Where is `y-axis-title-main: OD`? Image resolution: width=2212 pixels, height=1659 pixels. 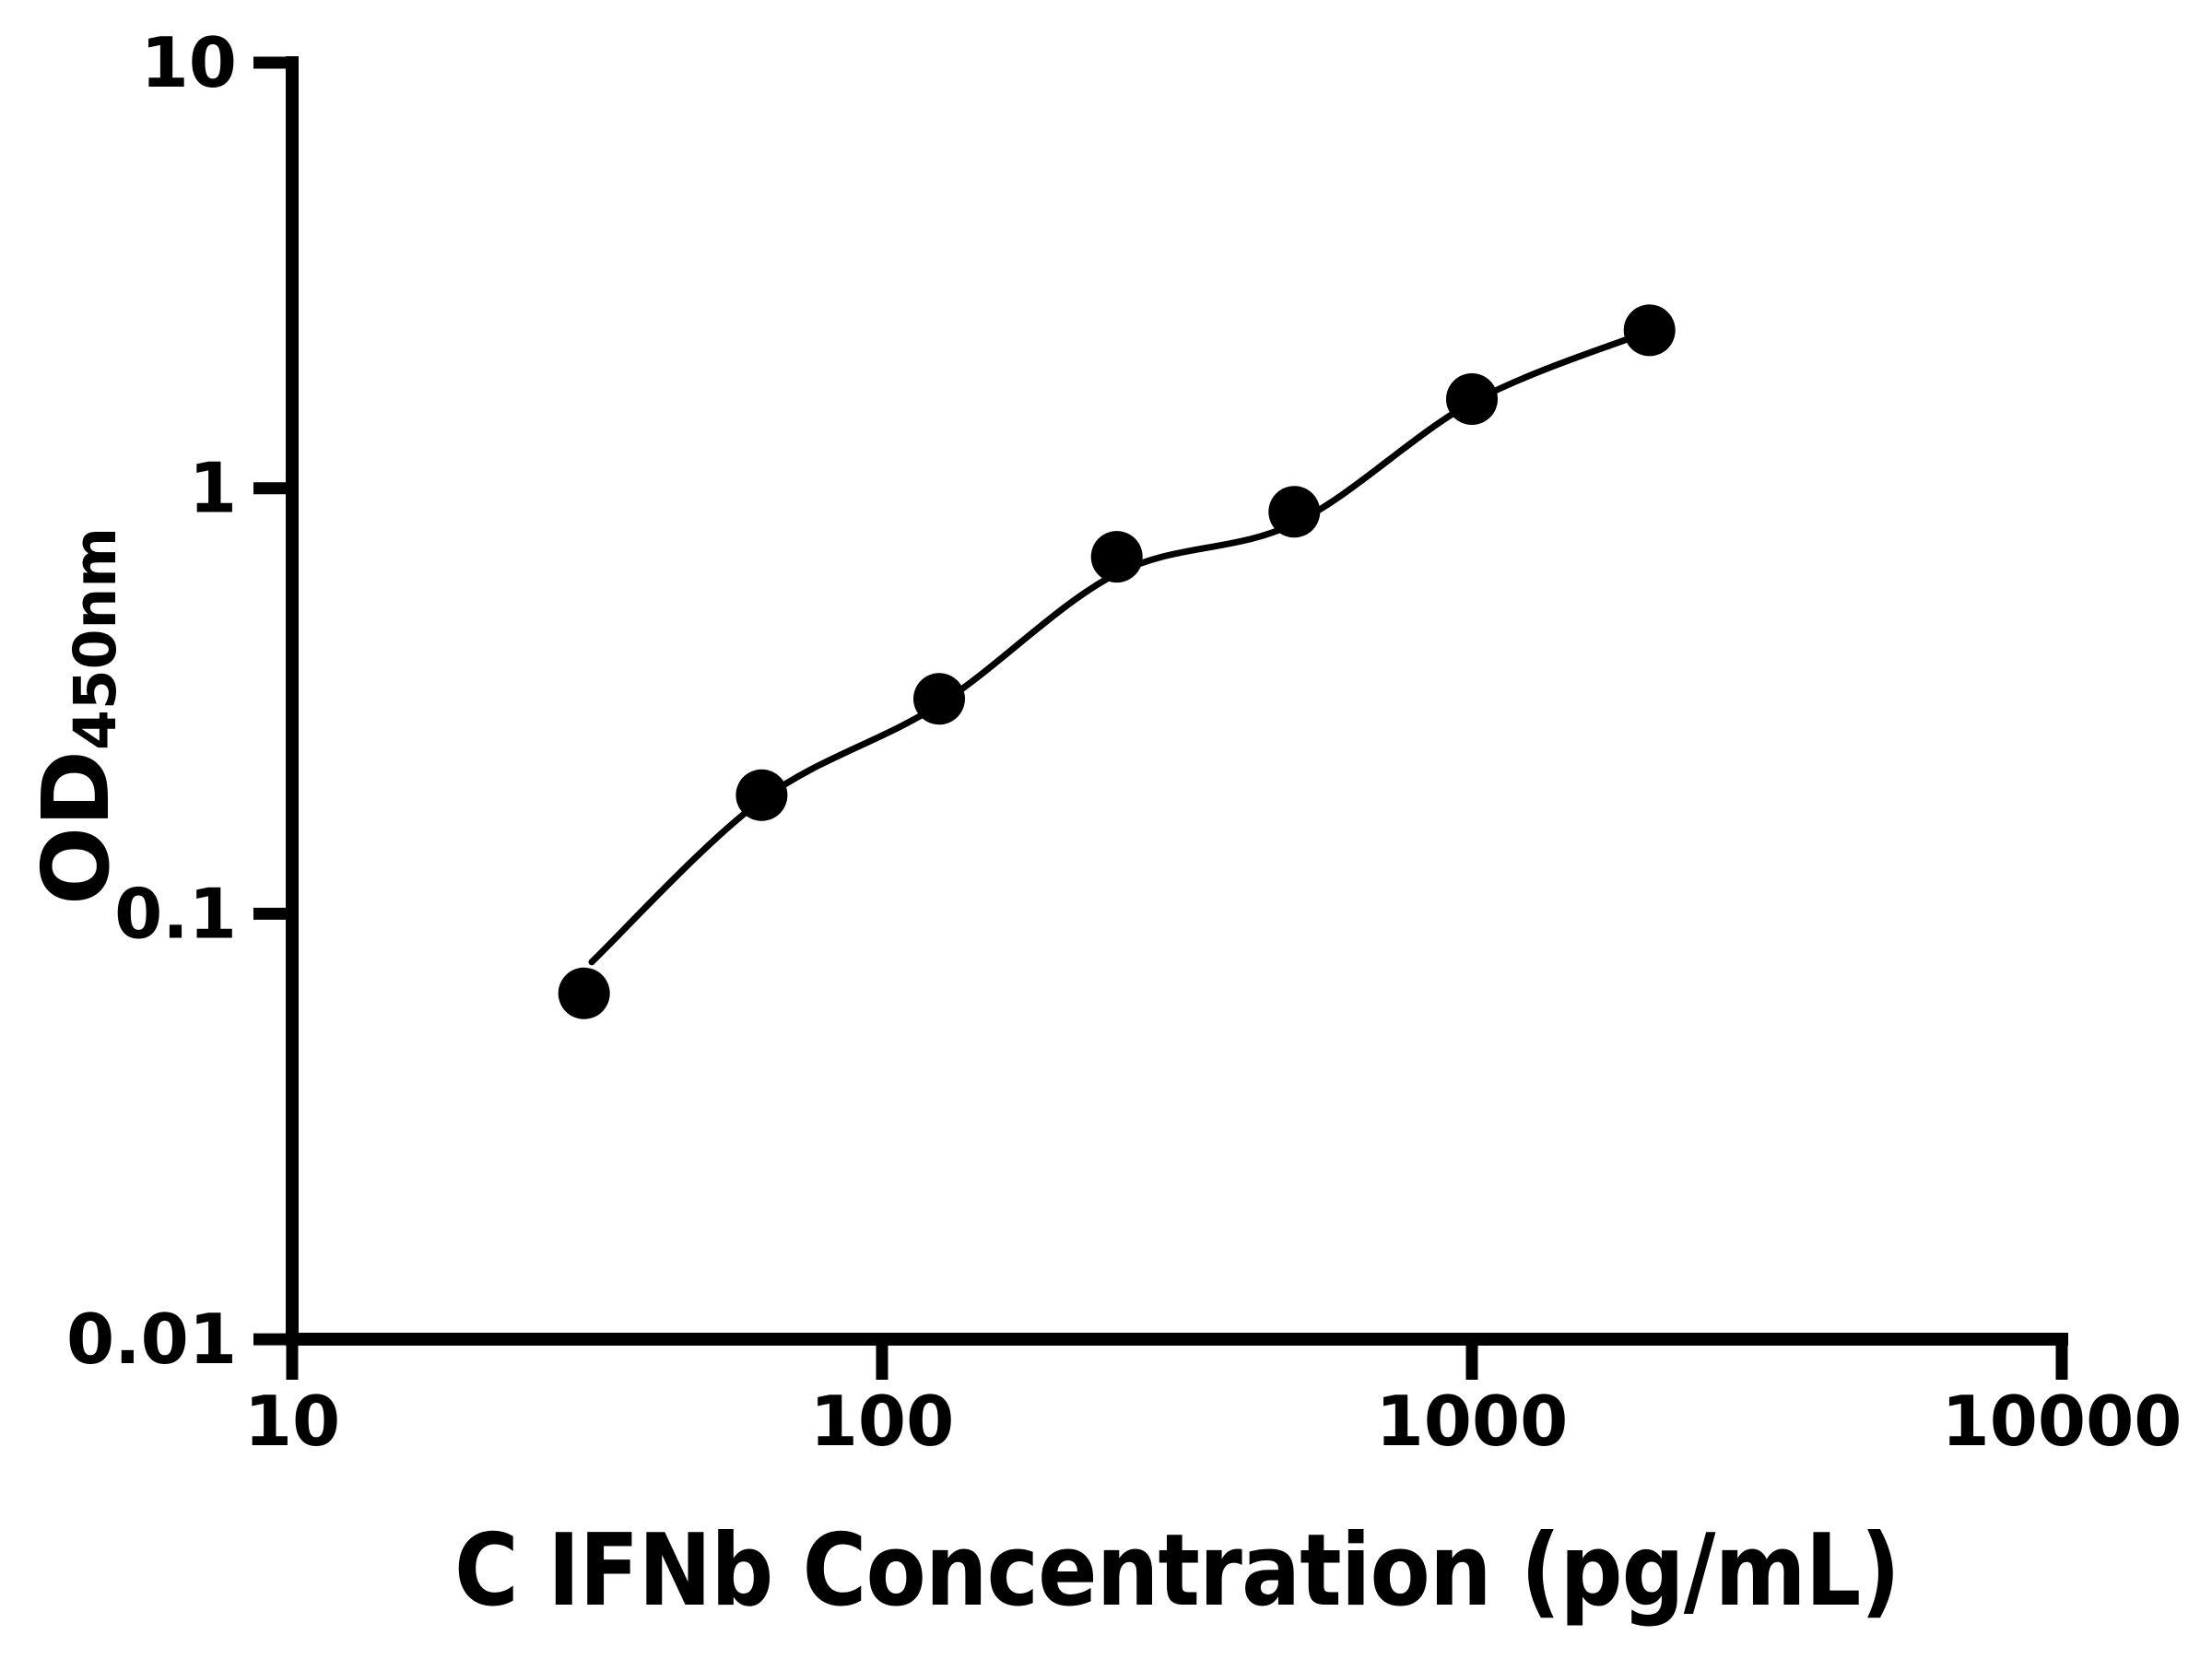
y-axis-title-main: OD is located at coordinates (76, 827).